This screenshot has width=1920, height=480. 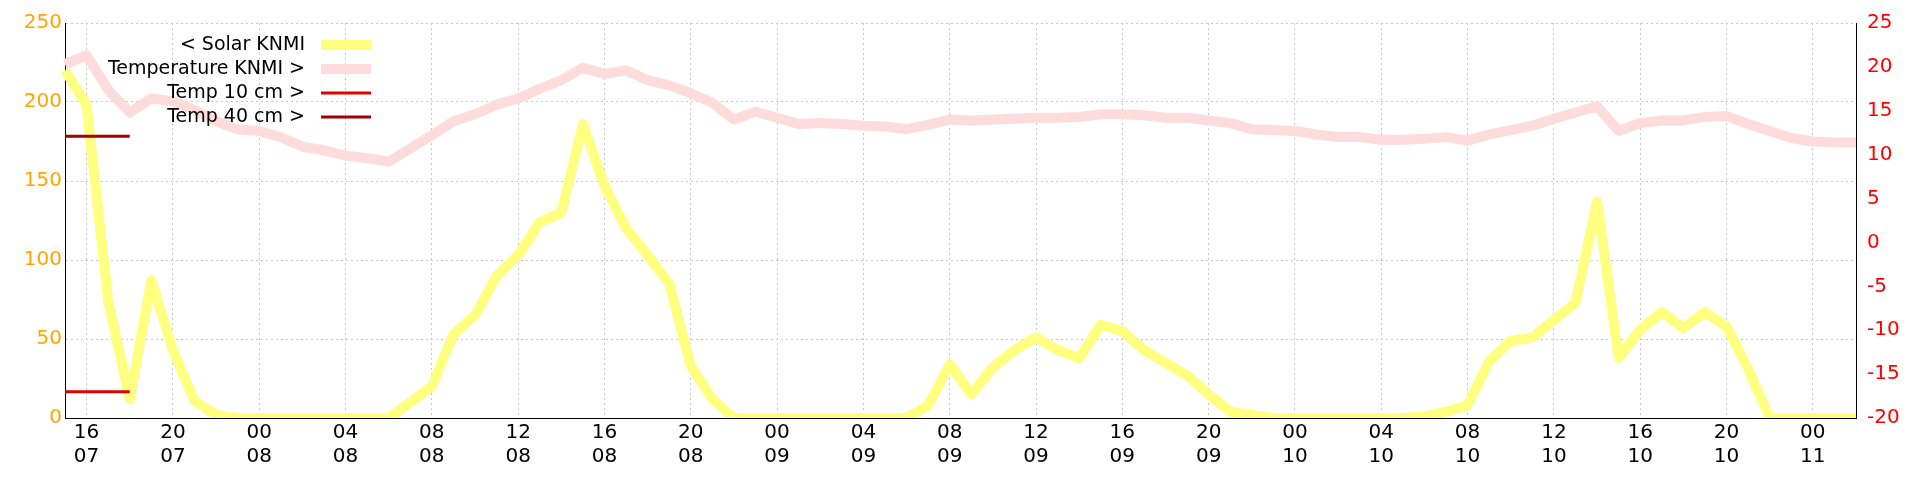 I want to click on y2-tick-label: 5, so click(x=1873, y=196).